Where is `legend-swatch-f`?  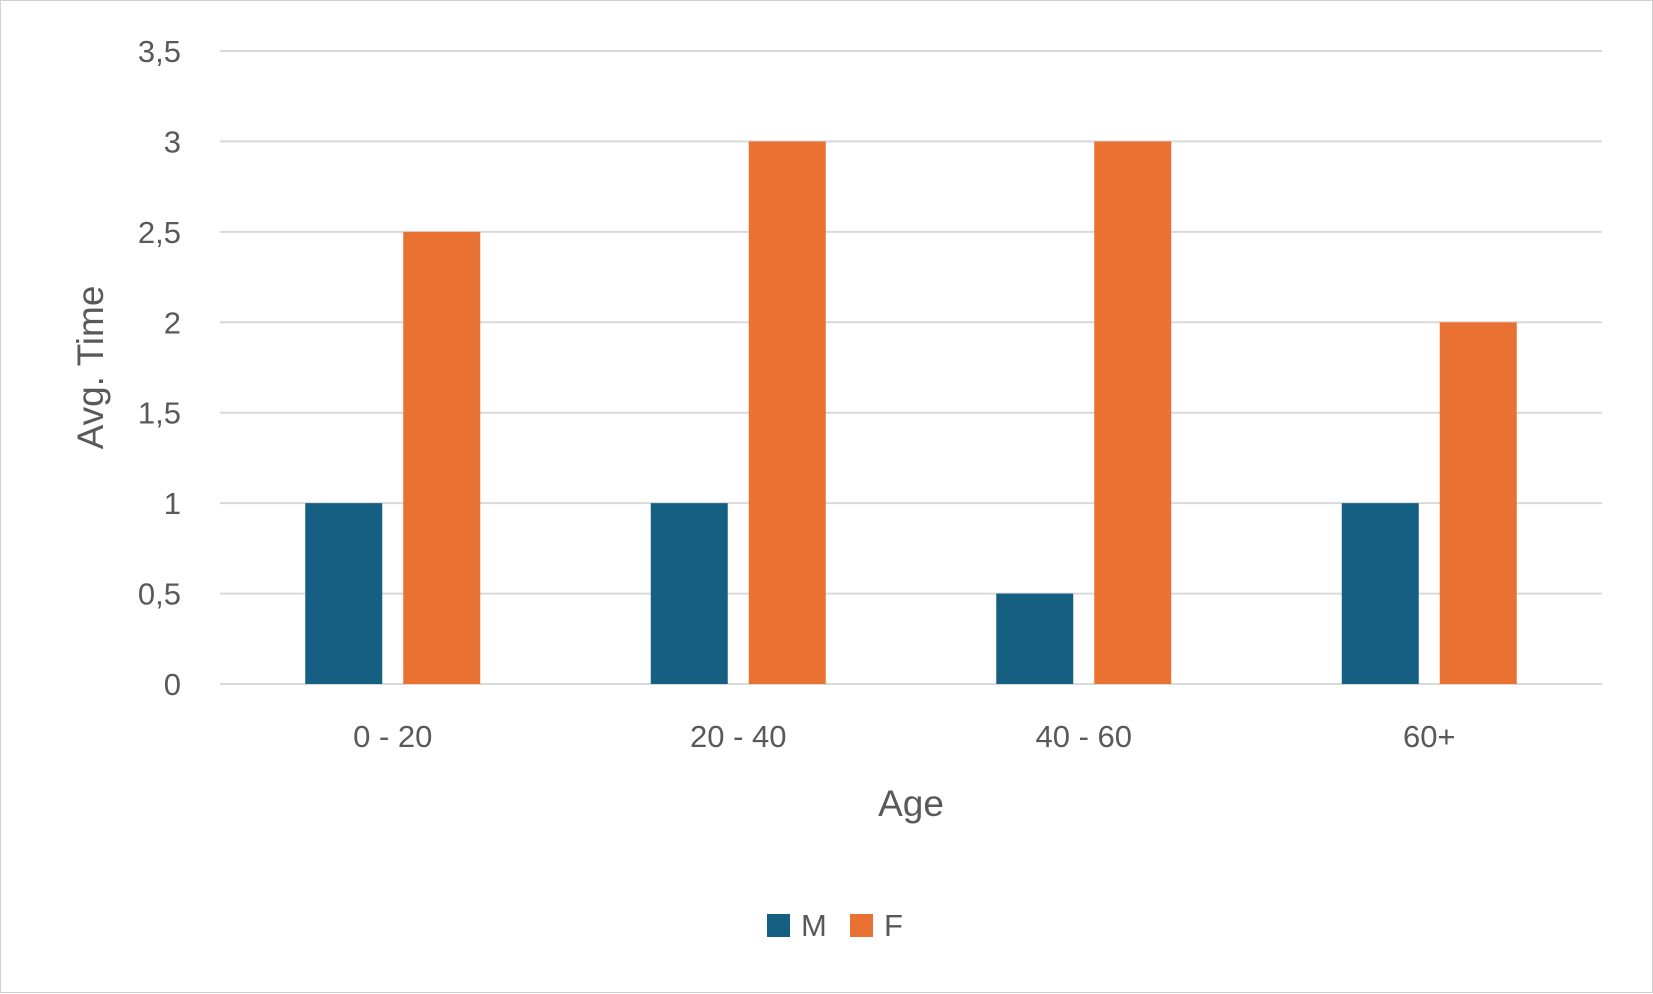 legend-swatch-f is located at coordinates (861, 925).